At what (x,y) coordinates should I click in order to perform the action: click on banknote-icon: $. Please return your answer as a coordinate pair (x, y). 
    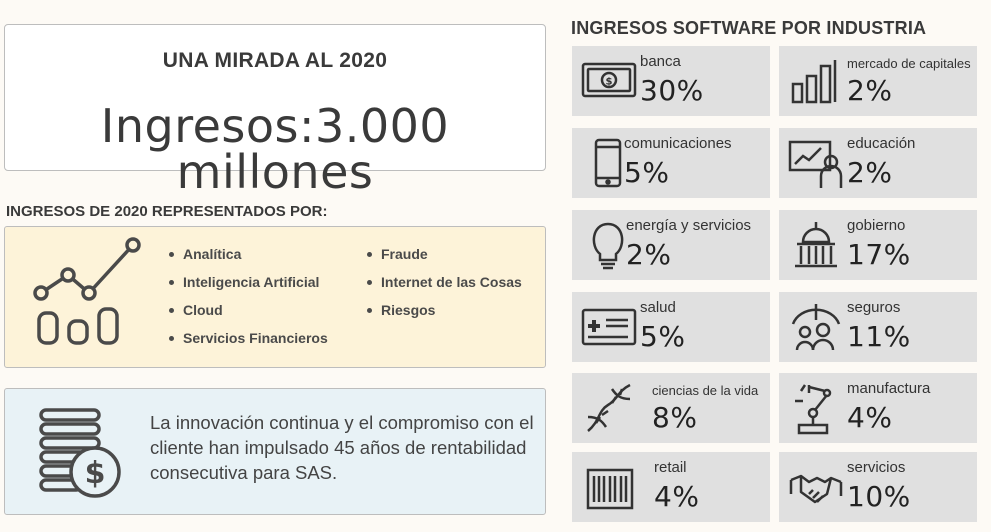
    Looking at the image, I should click on (609, 80).